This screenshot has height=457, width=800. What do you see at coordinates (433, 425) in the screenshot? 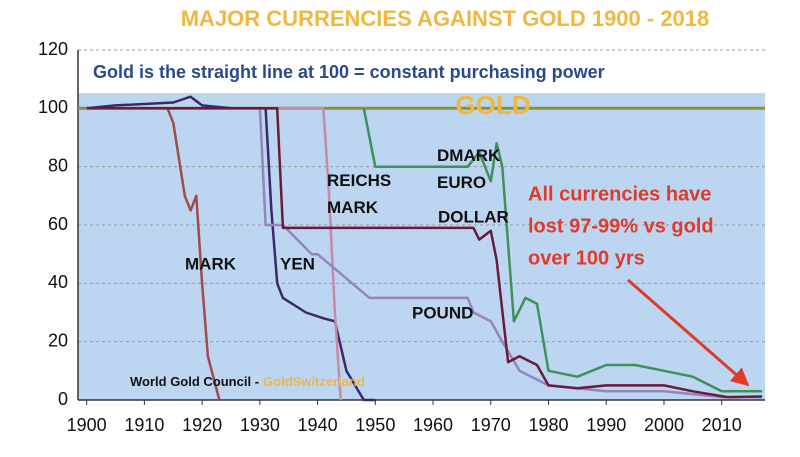
I see `x-tick-label: 1960` at bounding box center [433, 425].